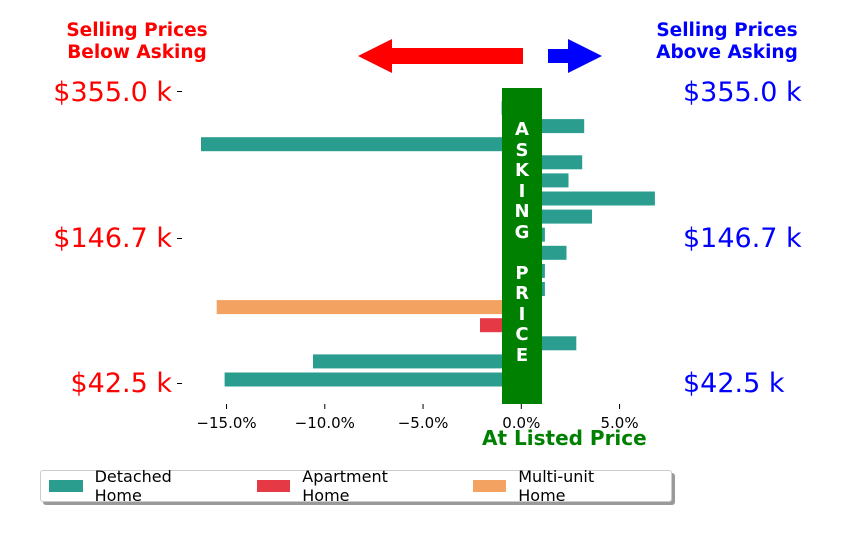 The image size is (844, 541). I want to click on x-axis, so click(423, 406).